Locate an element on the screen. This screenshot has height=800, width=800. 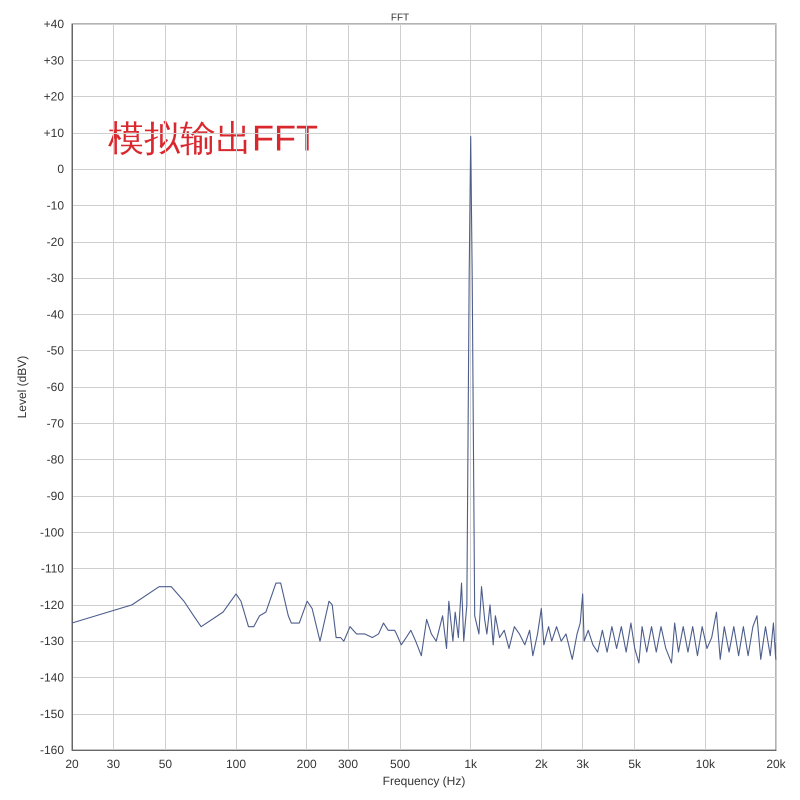
y-axis-title: Level (dBV) is located at coordinates (22, 387).